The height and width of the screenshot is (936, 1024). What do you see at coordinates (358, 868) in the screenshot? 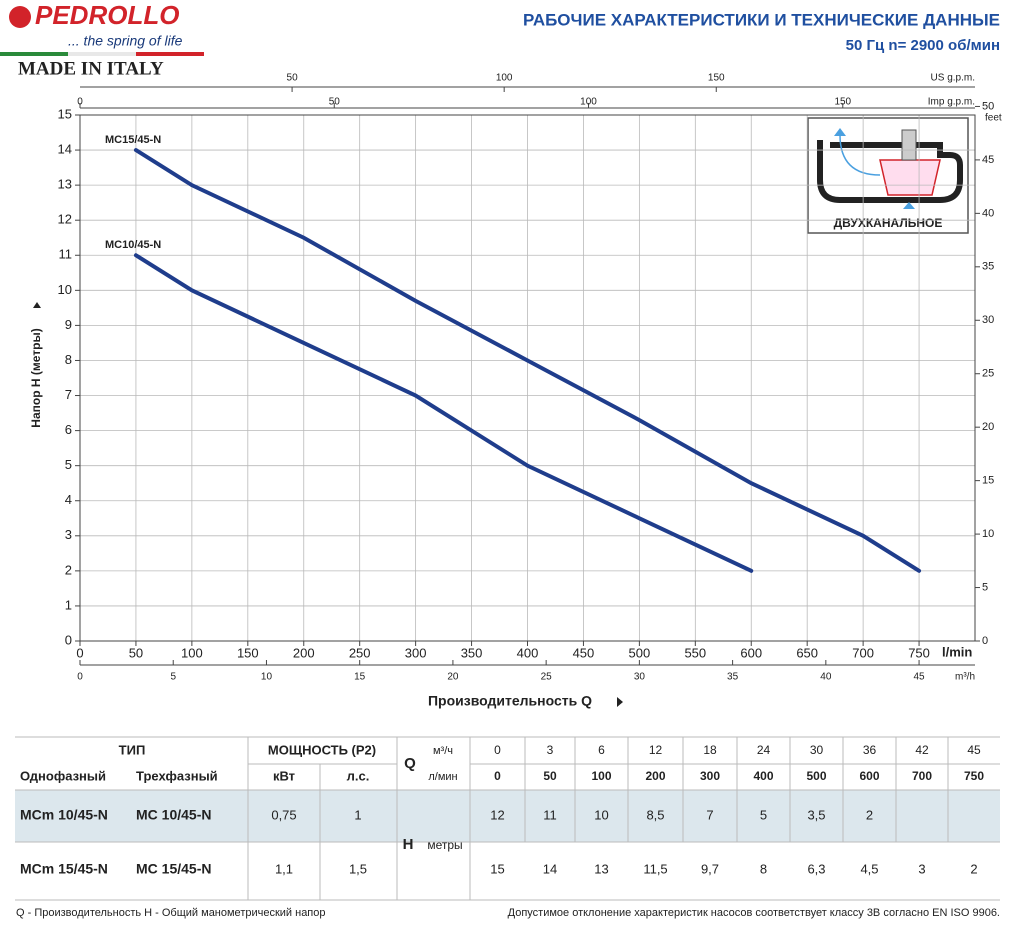
I see `table-text: 1,5` at bounding box center [358, 868].